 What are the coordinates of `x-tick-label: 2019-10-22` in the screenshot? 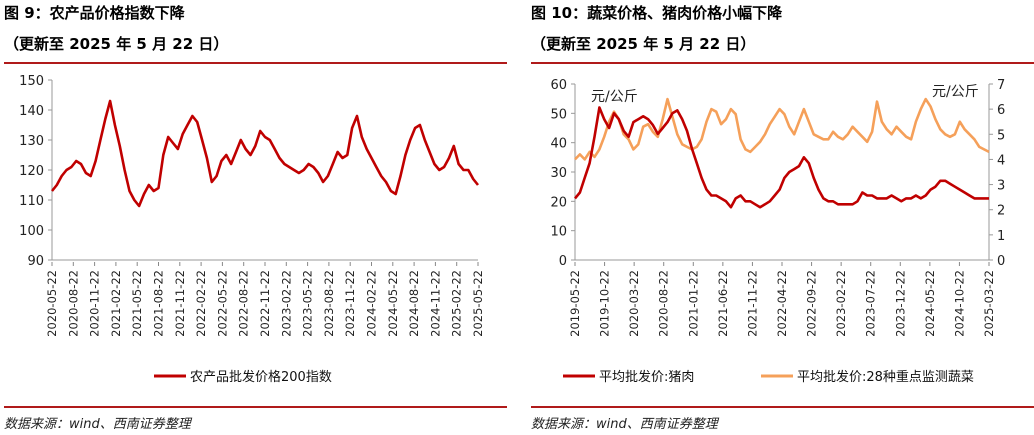 It's located at (605, 303).